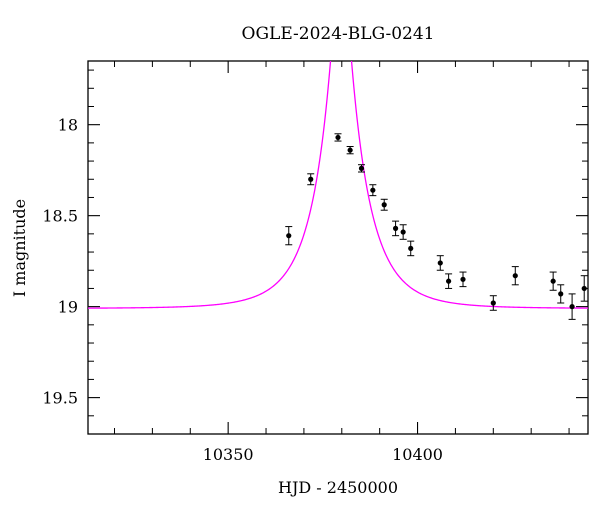  What do you see at coordinates (338, 34) in the screenshot?
I see `chart-title: OGLE-2024-BLG-0241` at bounding box center [338, 34].